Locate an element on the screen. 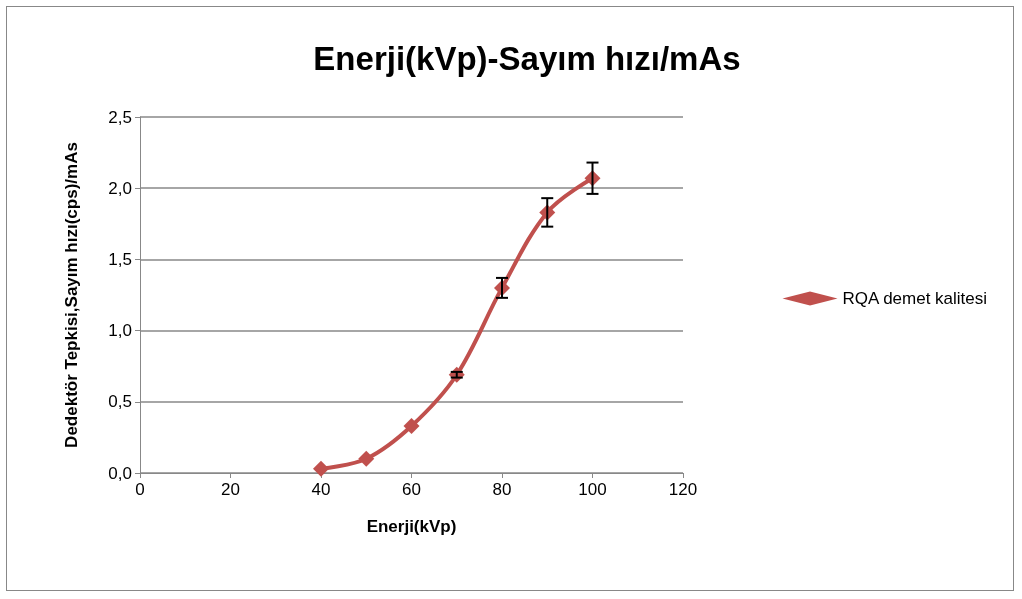 This screenshot has height=599, width=1022. x-tick-label: 120 is located at coordinates (683, 489).